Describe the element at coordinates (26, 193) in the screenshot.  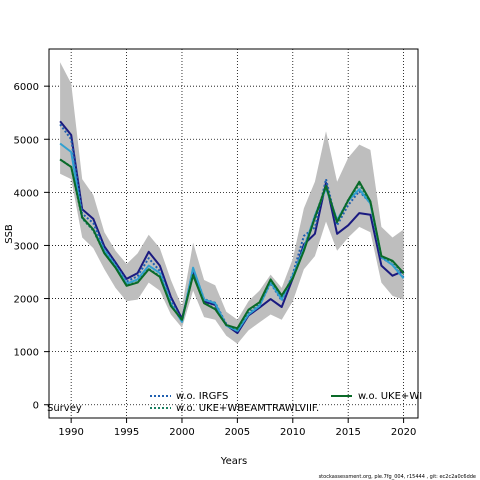
I see `y-tick-label: 4000` at that location.